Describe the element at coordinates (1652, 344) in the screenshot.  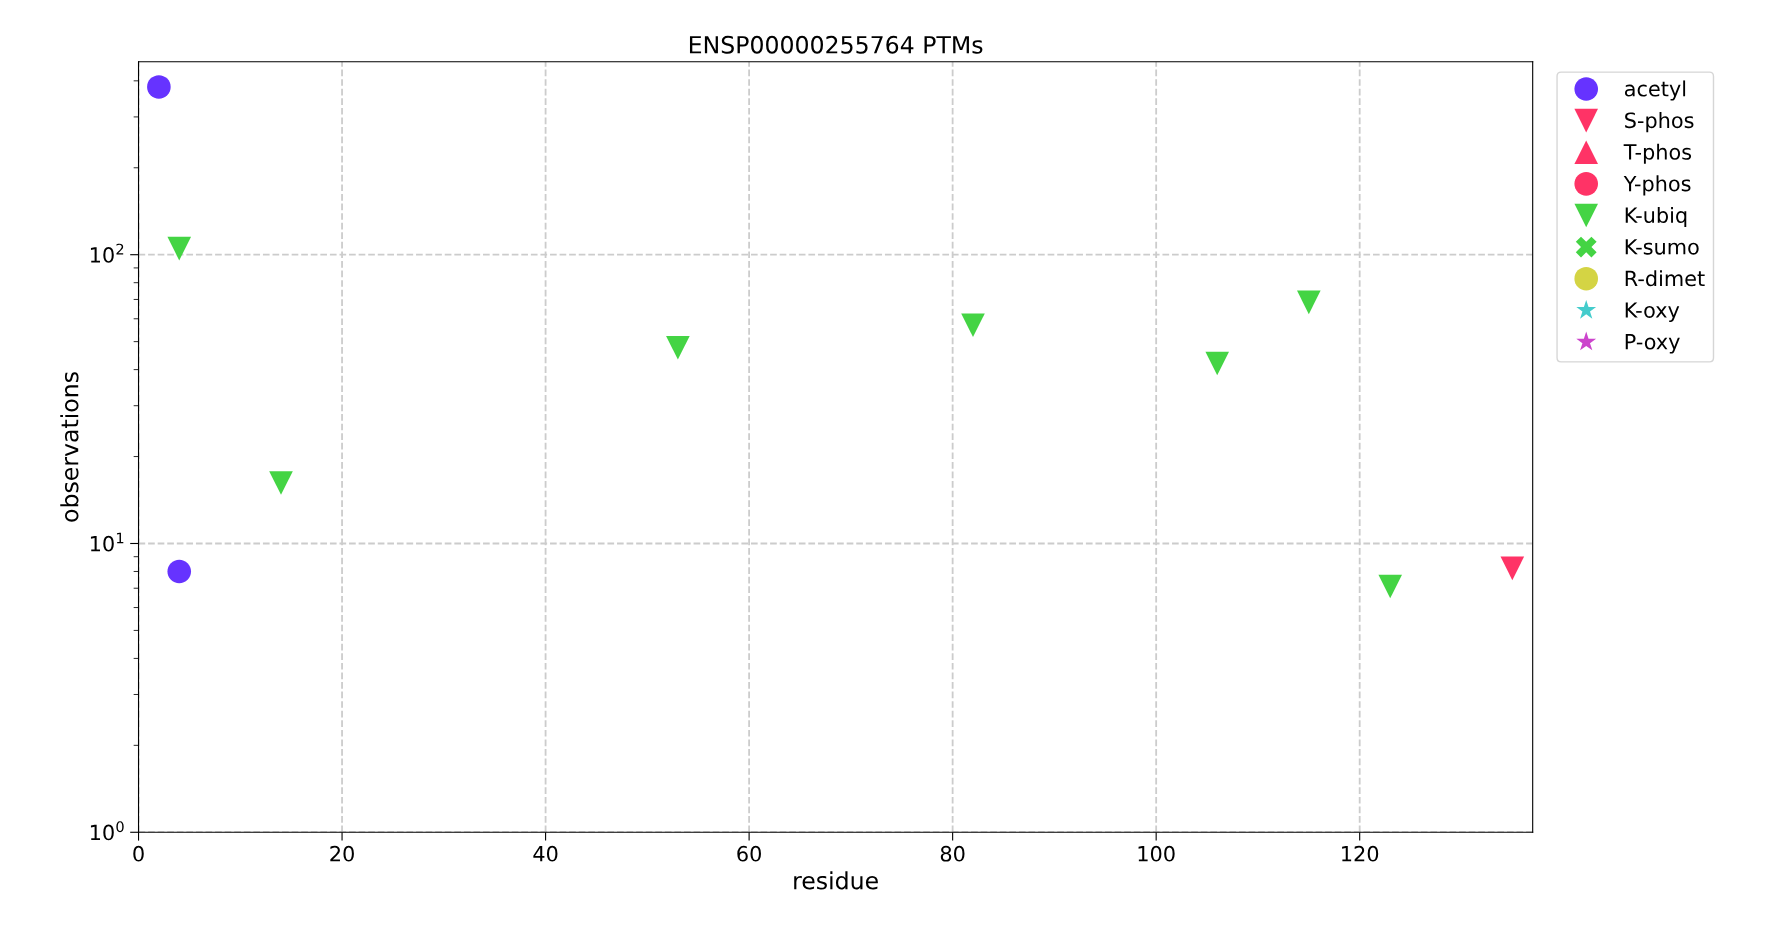
I see `legend-label: P-oxy` at that location.